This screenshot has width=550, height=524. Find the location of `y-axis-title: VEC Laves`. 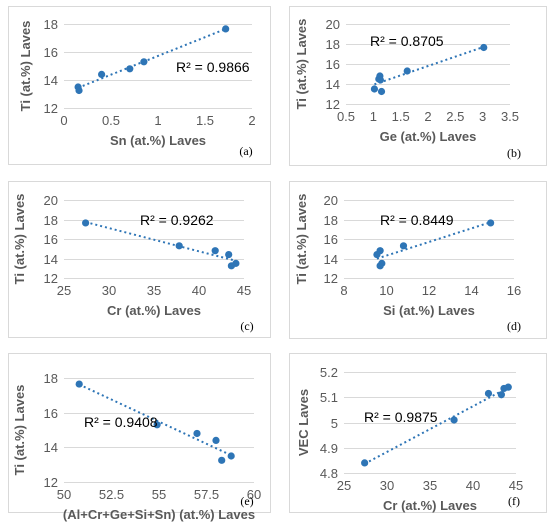

y-axis-title: VEC Laves is located at coordinates (303, 422).